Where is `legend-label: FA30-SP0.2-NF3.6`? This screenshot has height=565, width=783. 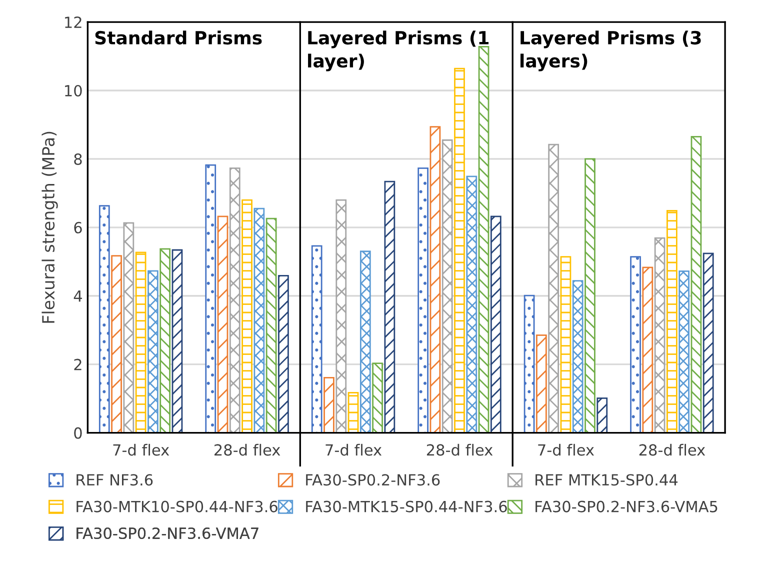 legend-label: FA30-SP0.2-NF3.6 is located at coordinates (373, 480).